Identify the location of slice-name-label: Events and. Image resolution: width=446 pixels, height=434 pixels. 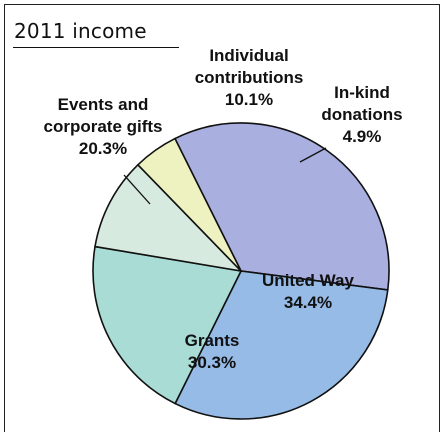
(103, 104).